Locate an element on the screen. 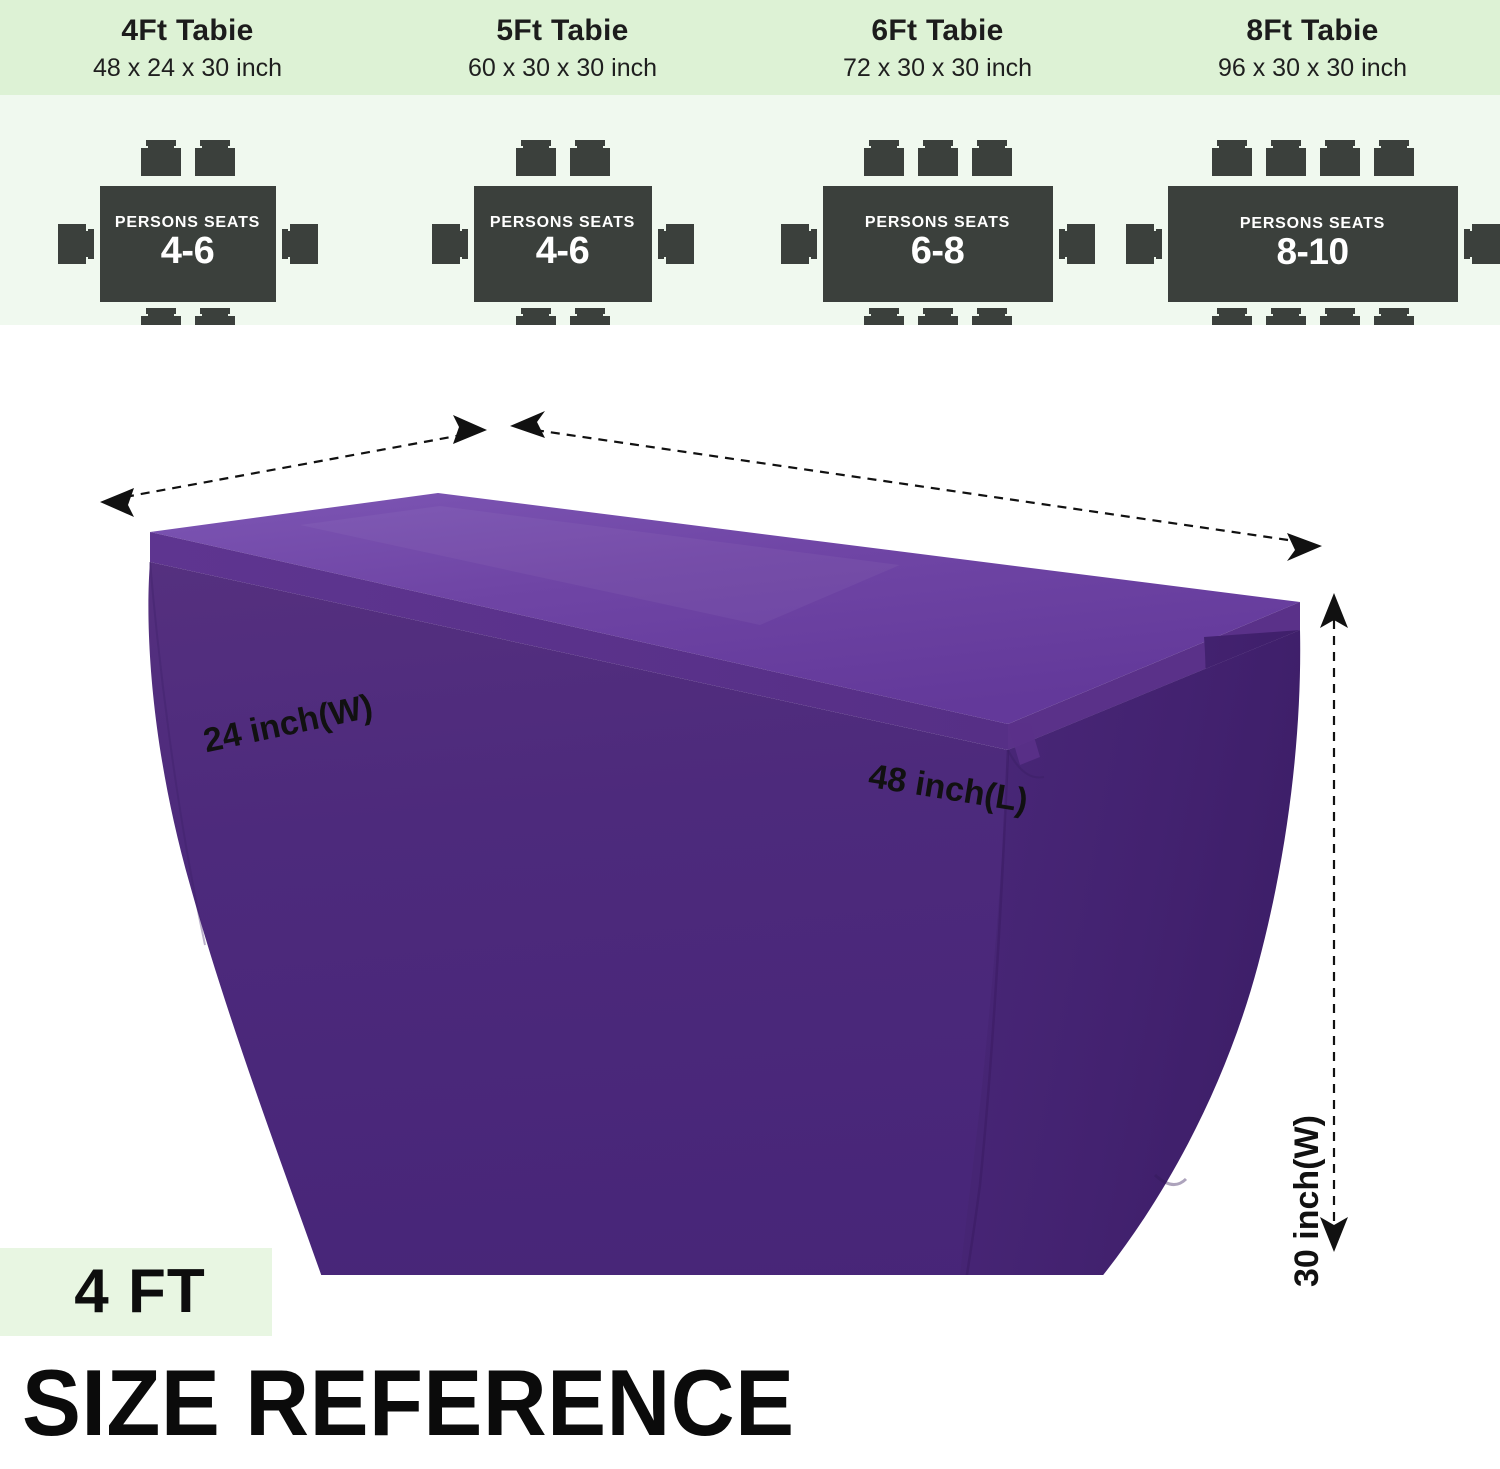  band-top-strip is located at coordinates (750, 47).